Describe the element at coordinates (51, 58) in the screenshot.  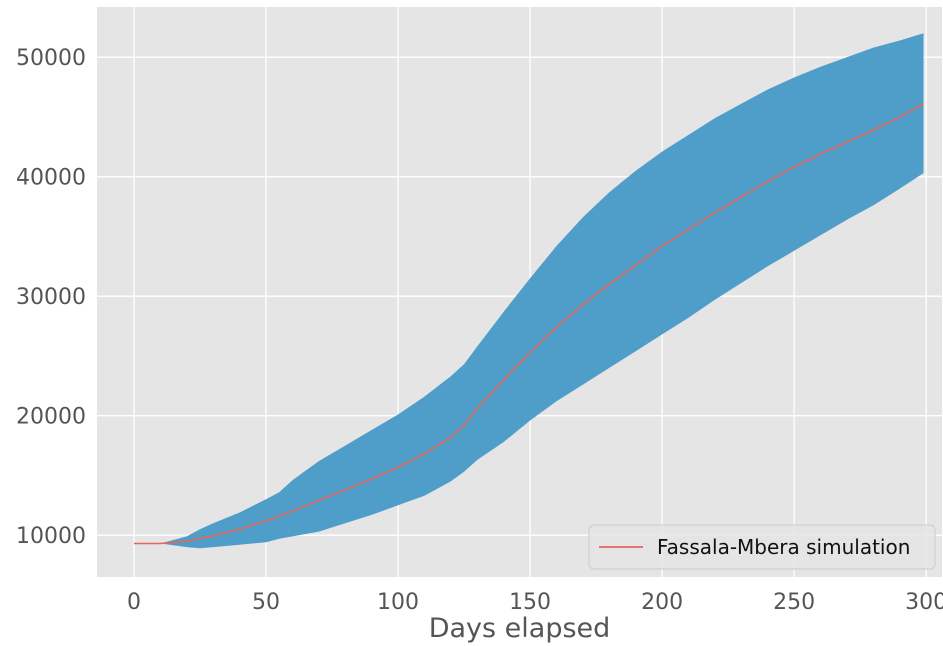
I see `y-tick-label: 50000` at that location.